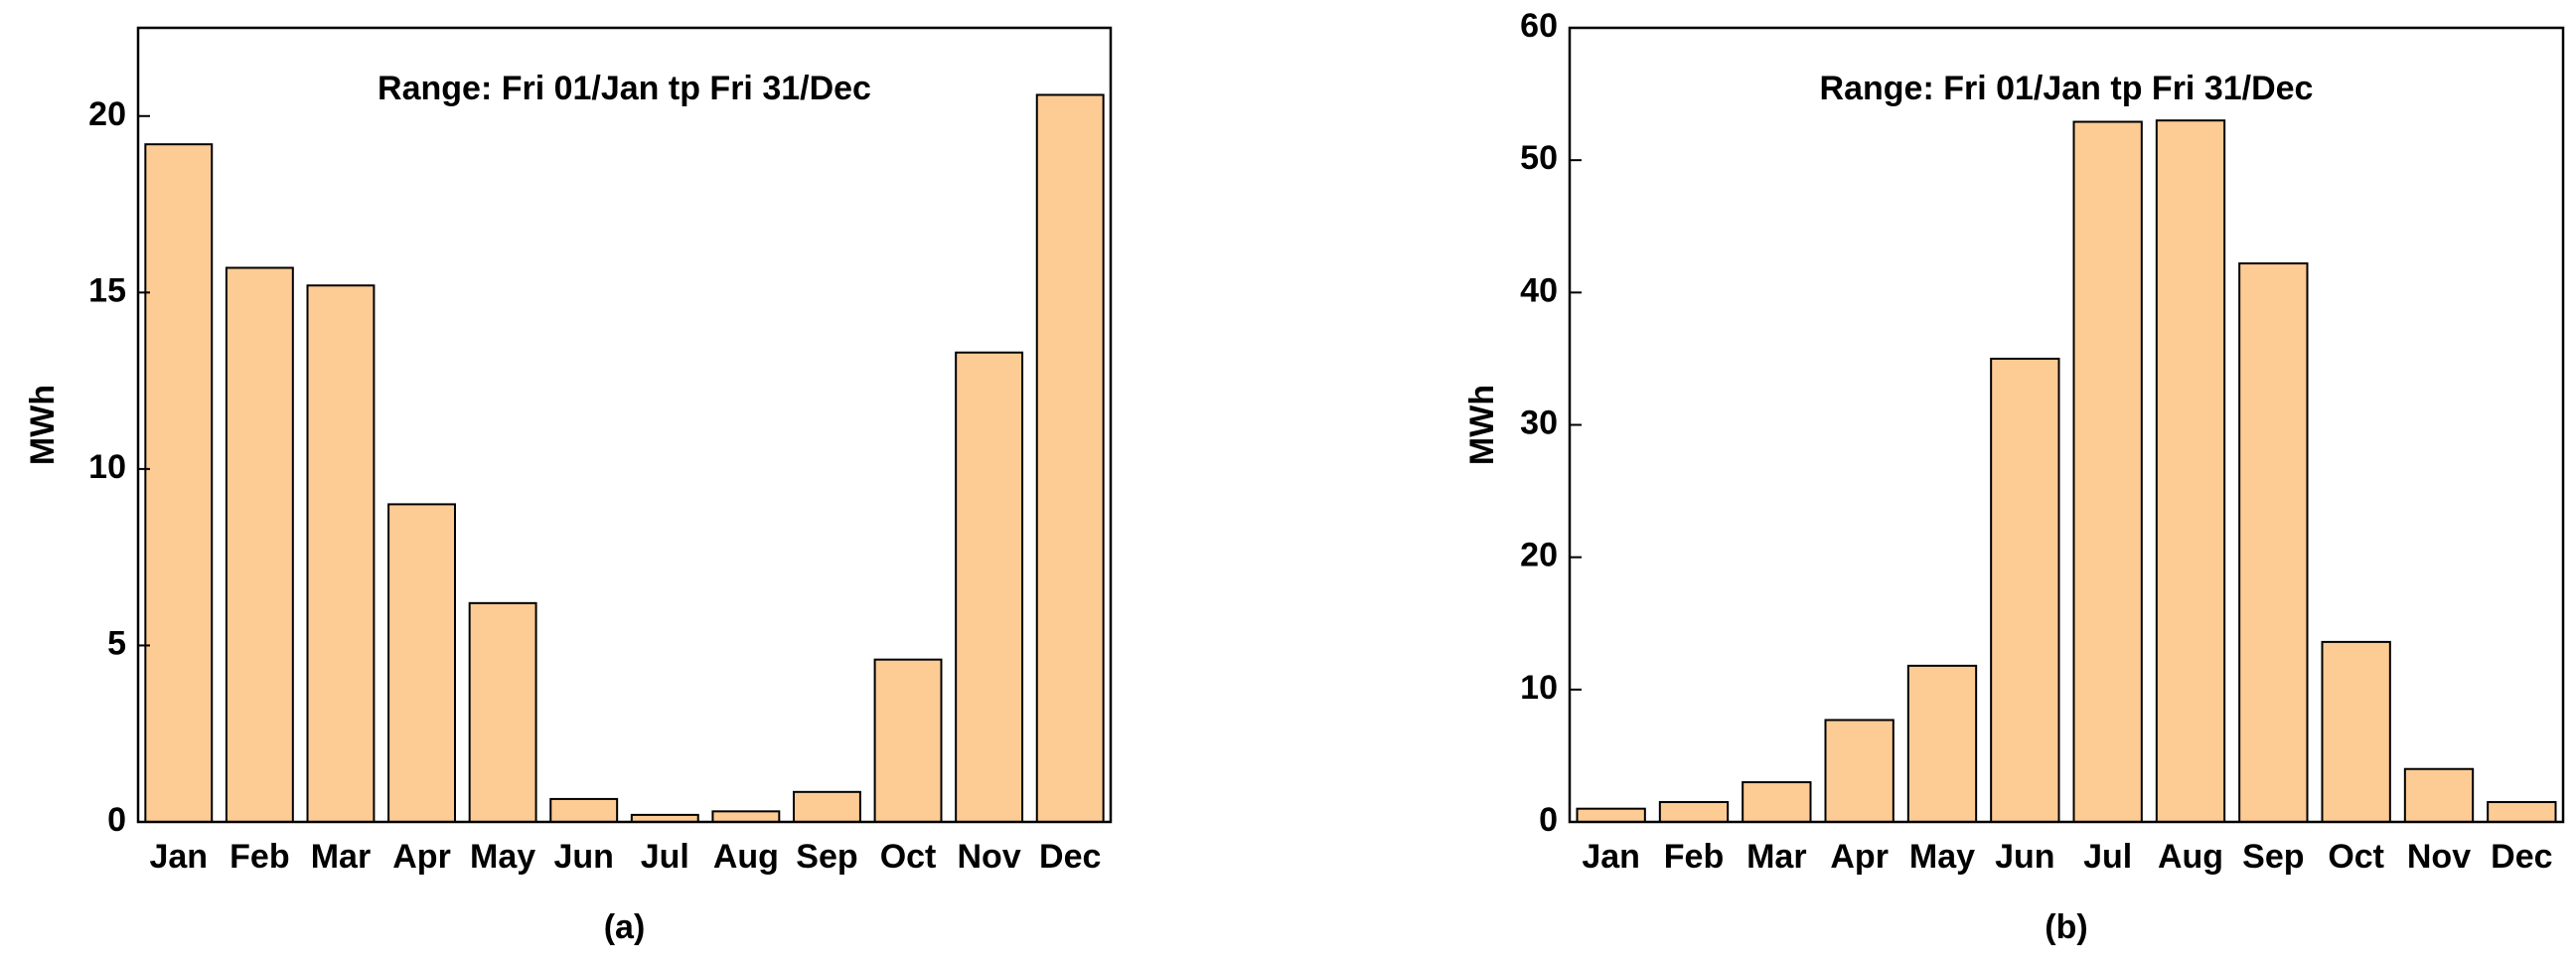 The height and width of the screenshot is (973, 2576). I want to click on y-tick-label: 40, so click(1539, 290).